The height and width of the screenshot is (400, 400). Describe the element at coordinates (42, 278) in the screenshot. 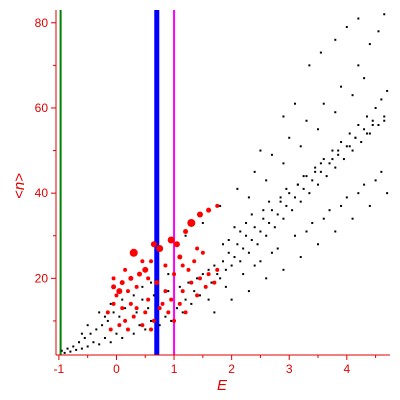

I see `y-tick-label: 20` at that location.